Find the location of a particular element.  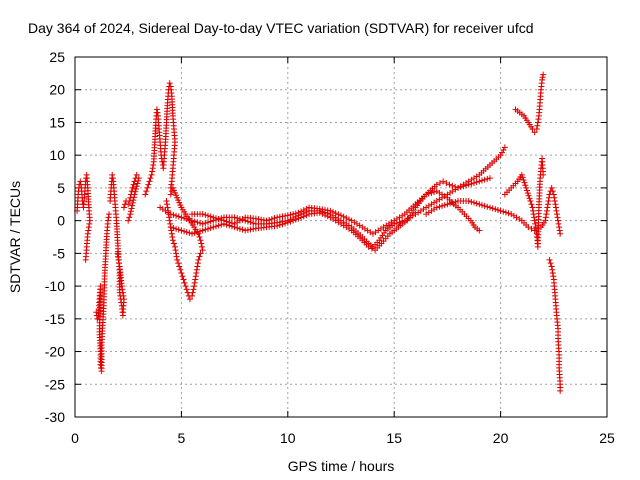

y-tick-label: 0 is located at coordinates (61, 221).